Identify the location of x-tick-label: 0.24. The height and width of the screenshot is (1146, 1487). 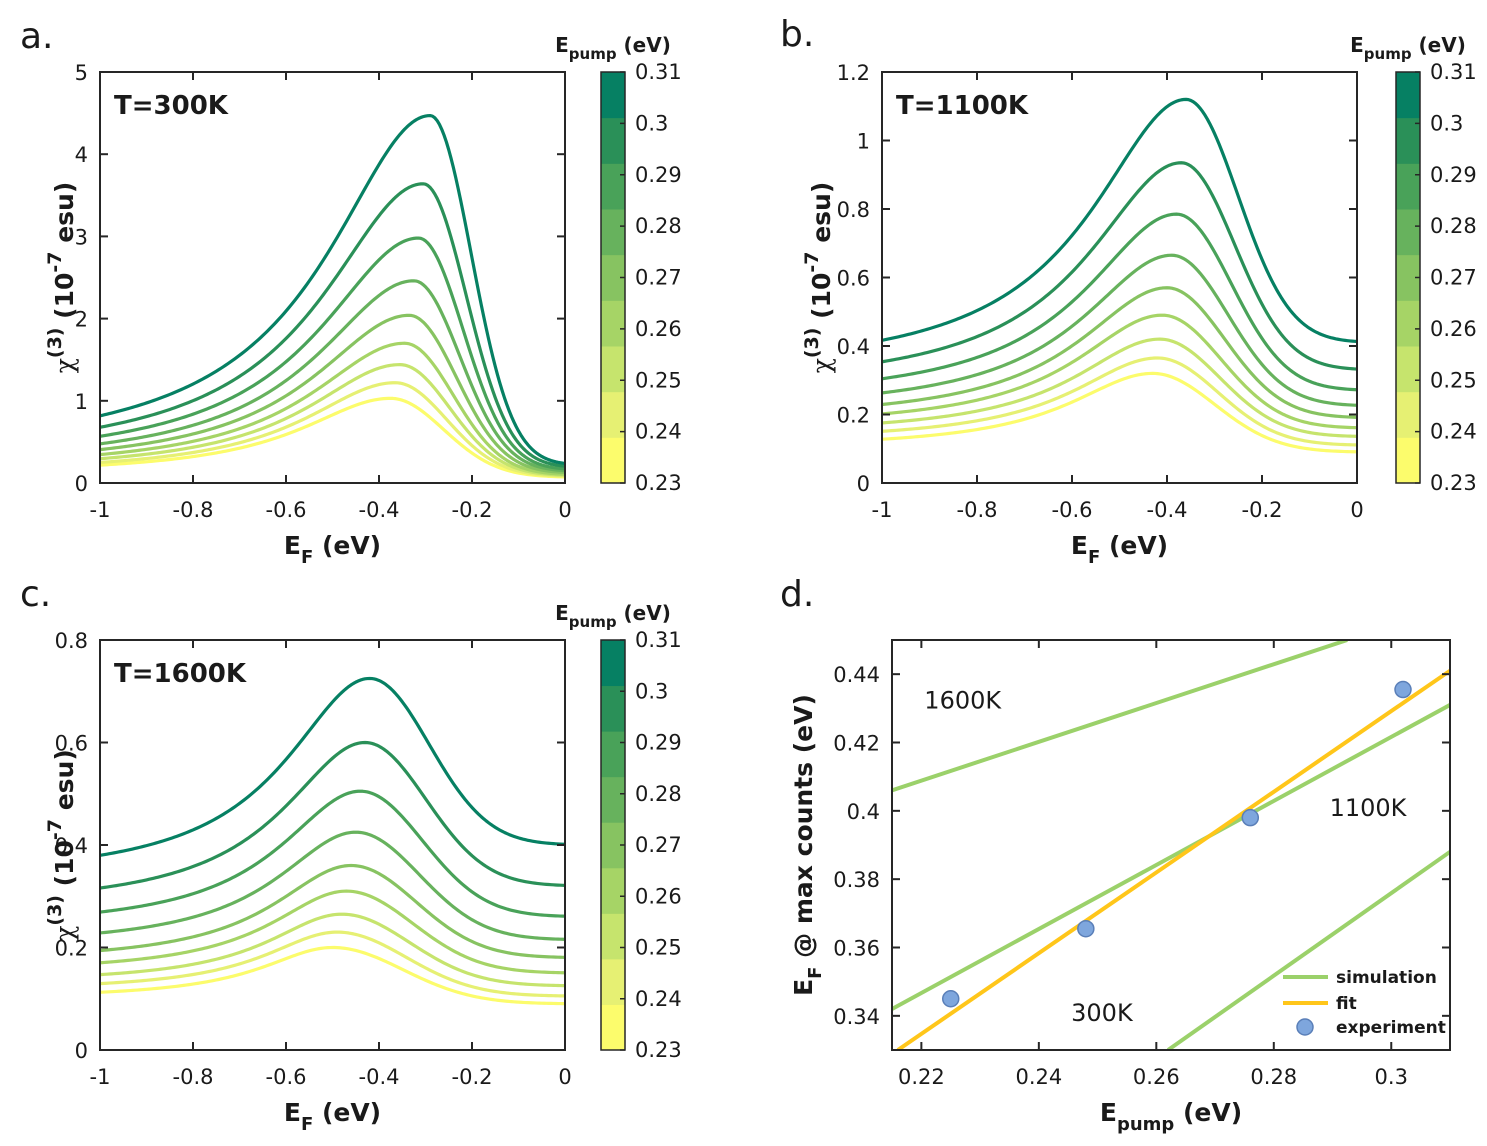
(1038, 1077).